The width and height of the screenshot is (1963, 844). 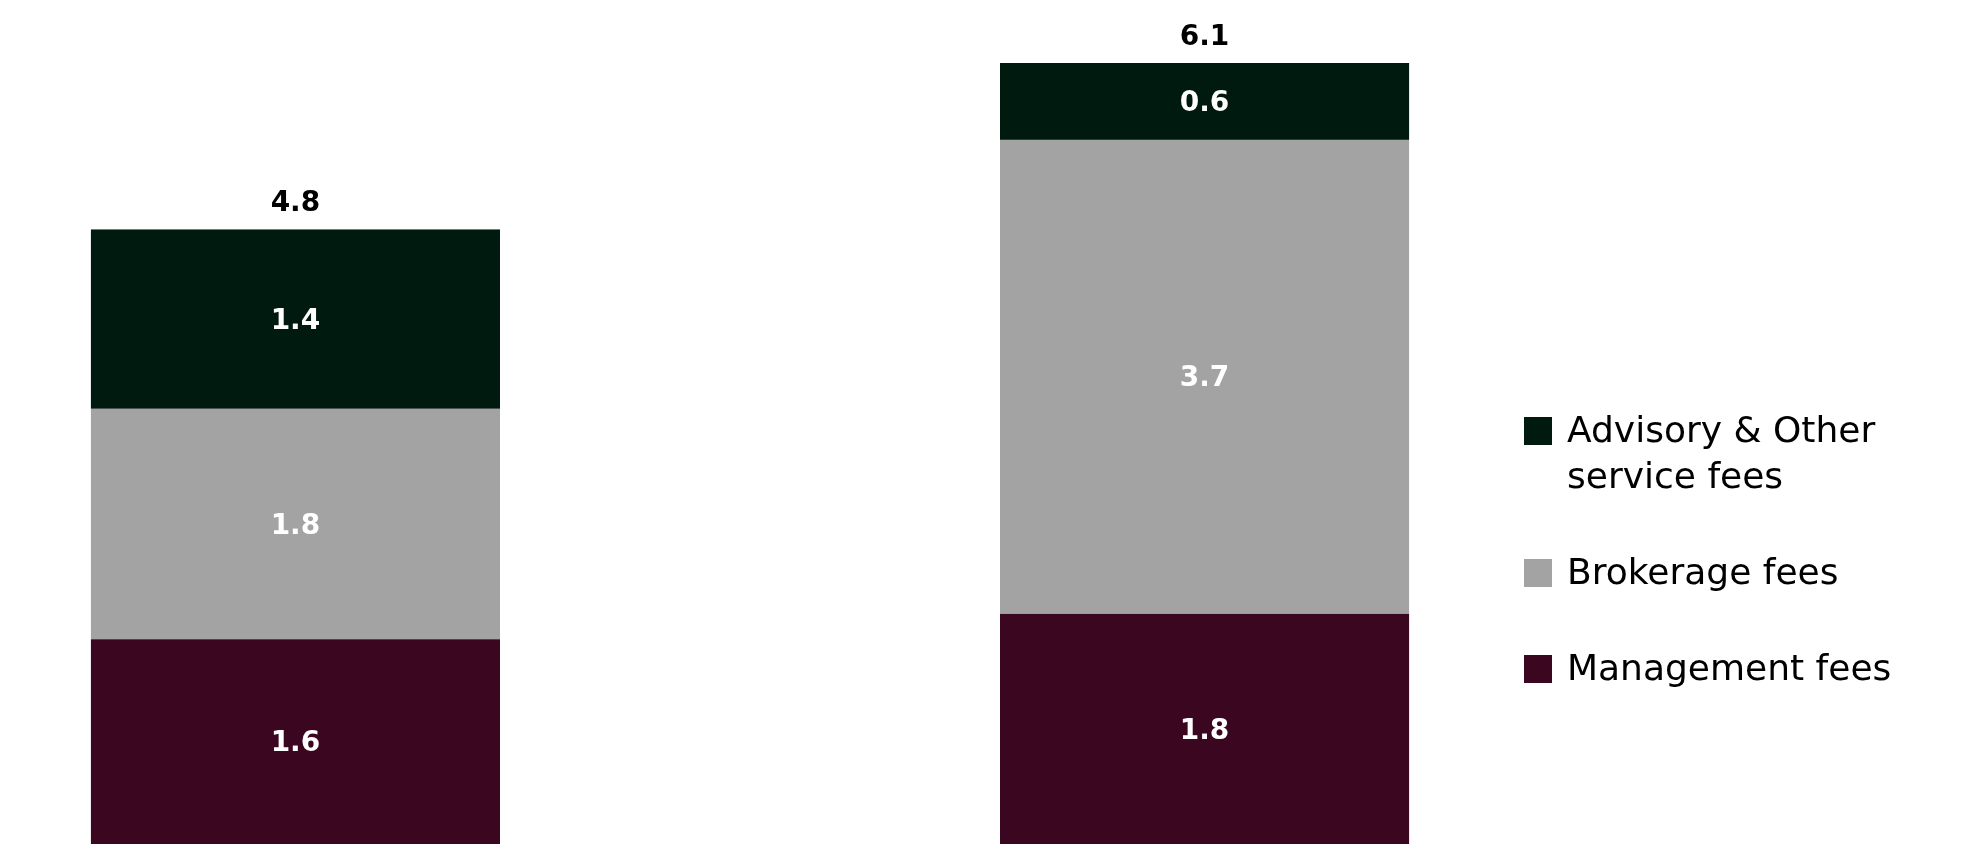 I want to click on data-label: 0.6, so click(x=1204, y=102).